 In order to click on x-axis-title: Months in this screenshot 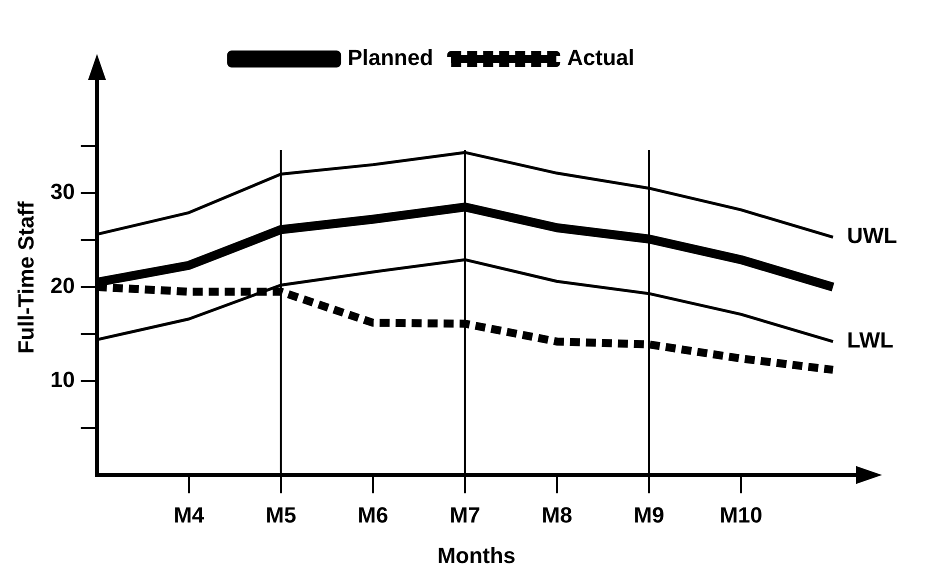, I will do `click(476, 555)`.